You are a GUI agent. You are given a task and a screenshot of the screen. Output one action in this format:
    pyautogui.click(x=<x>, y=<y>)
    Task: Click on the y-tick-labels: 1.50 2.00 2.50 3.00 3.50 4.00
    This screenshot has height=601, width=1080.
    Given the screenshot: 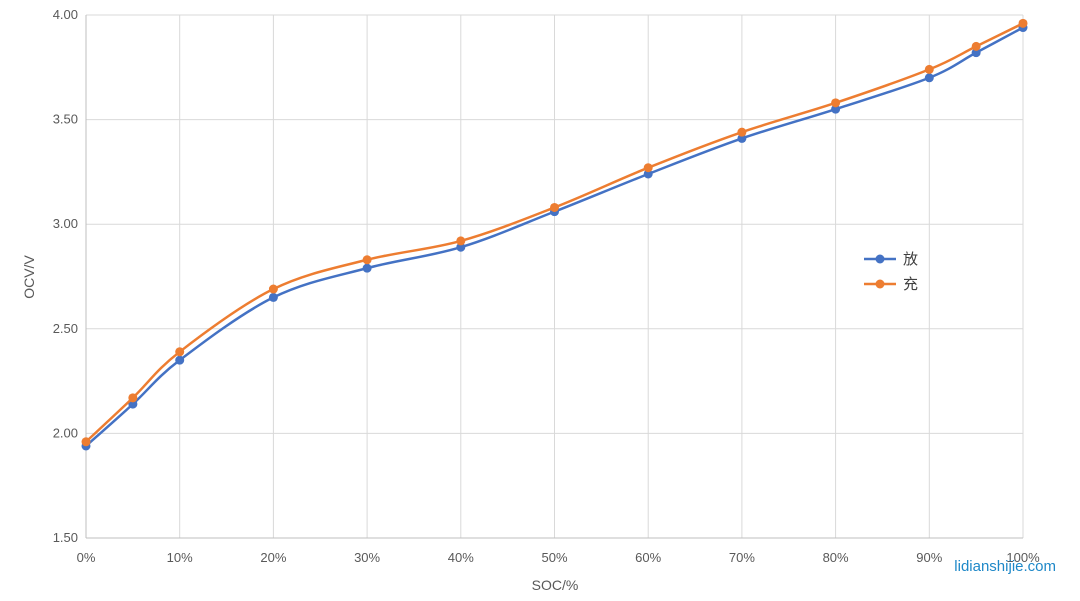 What is the action you would take?
    pyautogui.click(x=65, y=276)
    